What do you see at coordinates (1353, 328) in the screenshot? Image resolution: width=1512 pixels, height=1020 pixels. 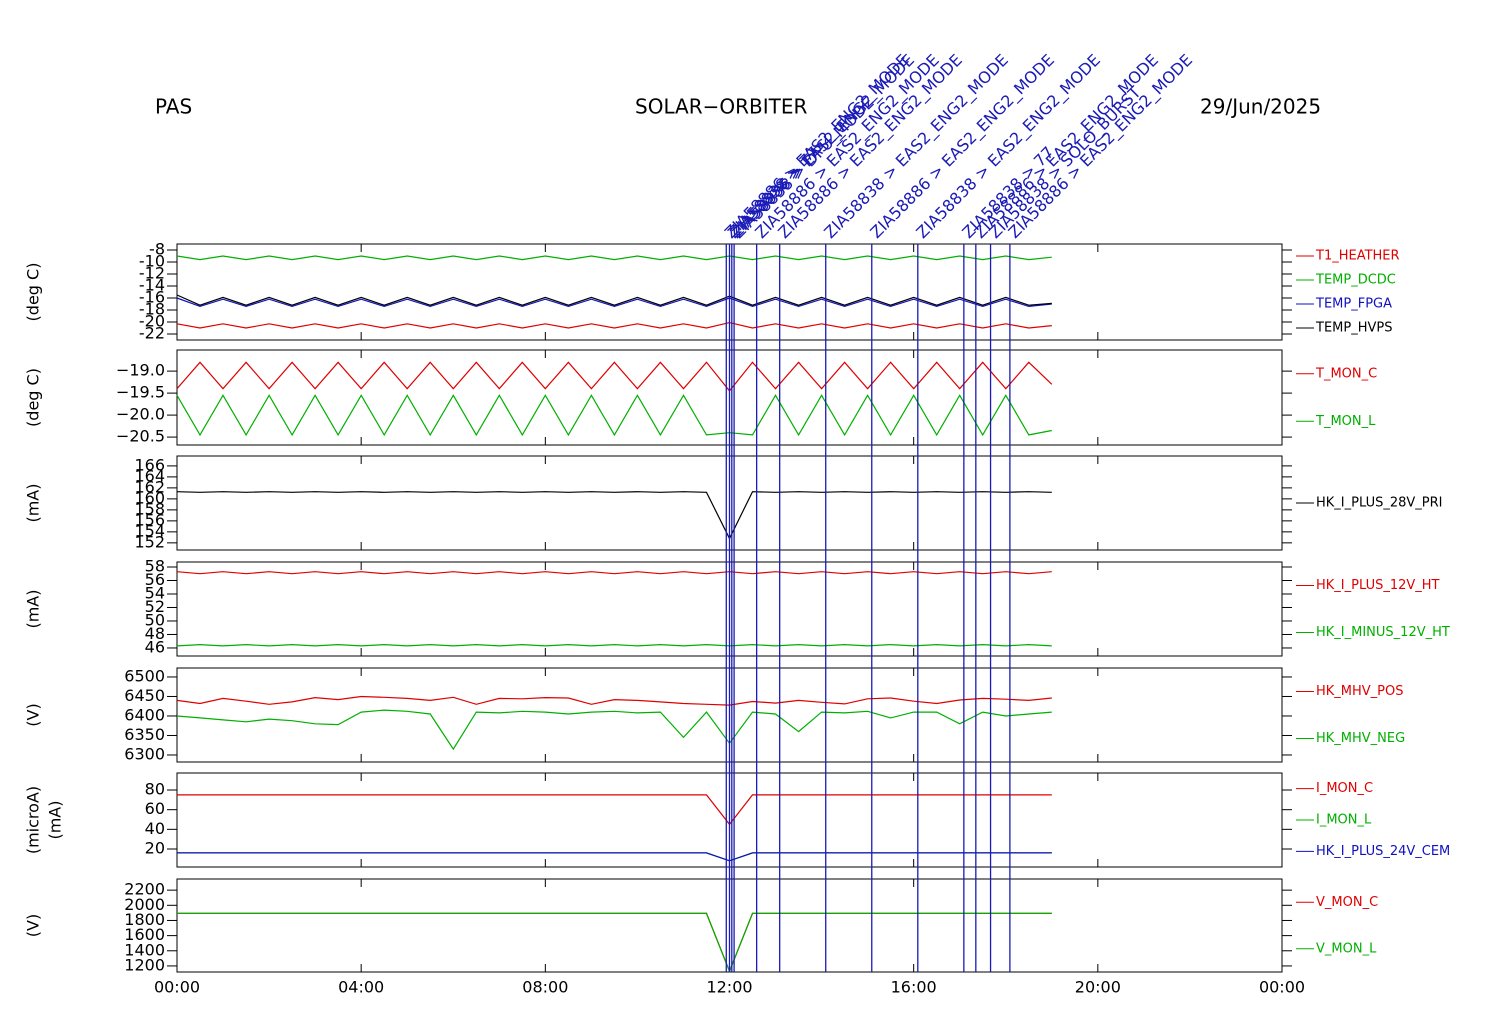 I see `legend-label: TEMP_HVPS` at bounding box center [1353, 328].